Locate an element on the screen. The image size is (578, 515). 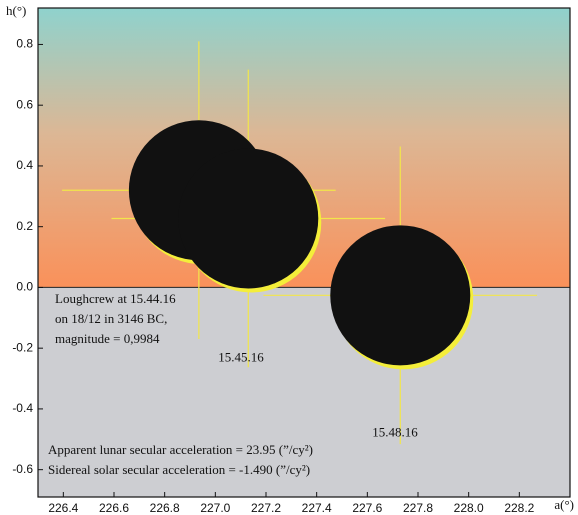
x-tick-label: 228.2 is located at coordinates (519, 508).